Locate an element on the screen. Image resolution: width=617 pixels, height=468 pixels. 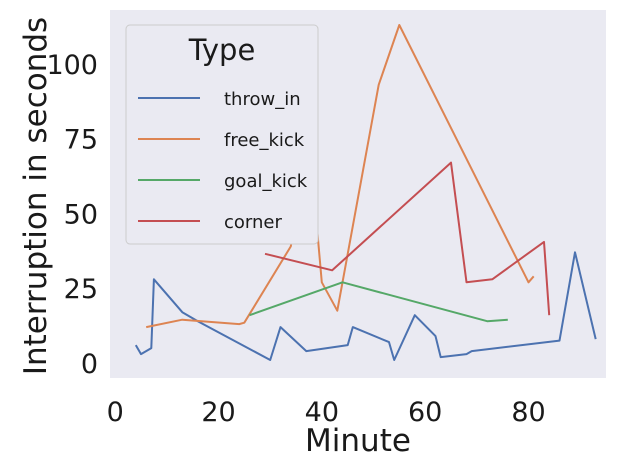
y-tick-label: 0 is located at coordinates (89, 364).